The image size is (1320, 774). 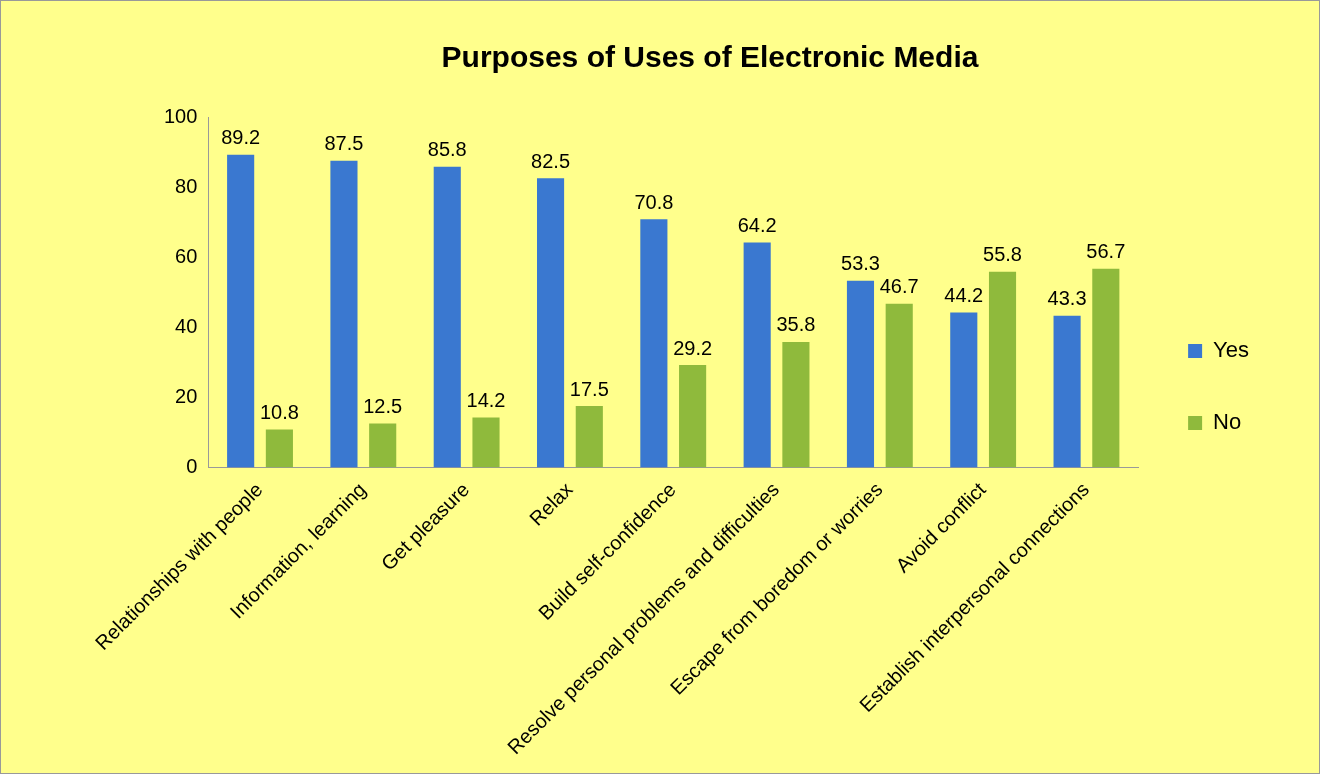 What do you see at coordinates (654, 201) in the screenshot?
I see `data-label: 70.8` at bounding box center [654, 201].